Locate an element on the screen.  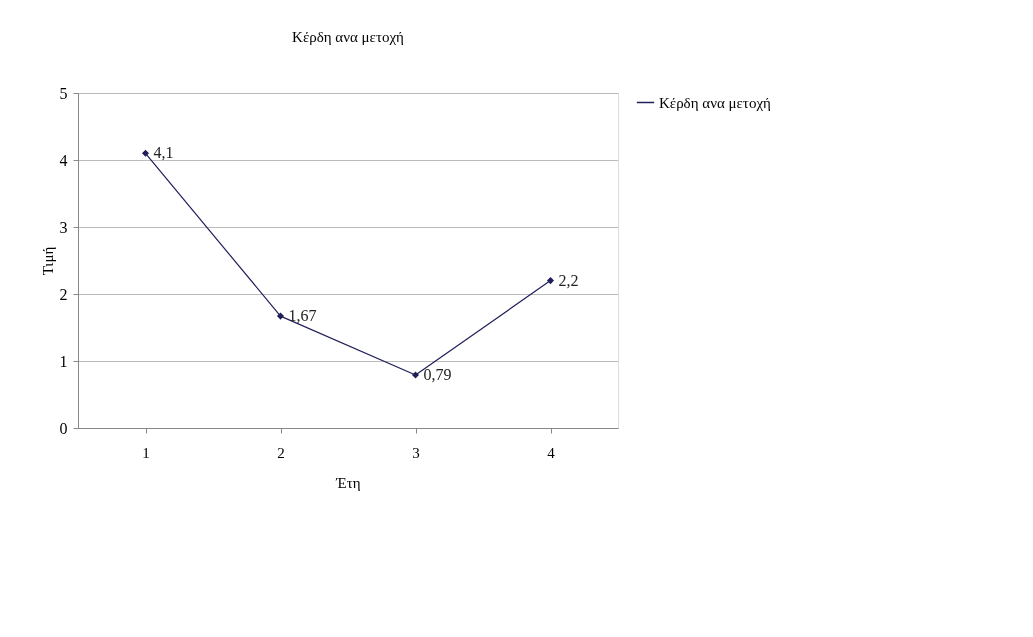
data-label: 4,1 is located at coordinates (163, 153).